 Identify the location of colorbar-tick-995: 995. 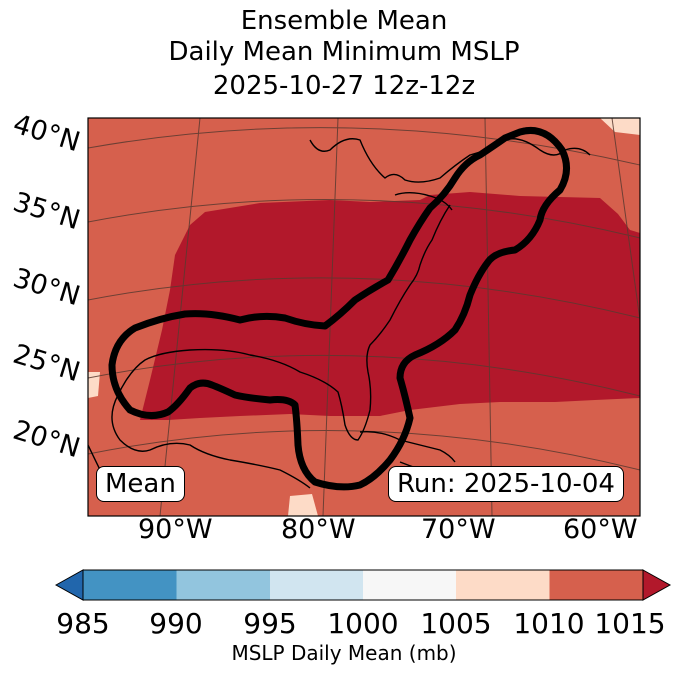
(270, 623).